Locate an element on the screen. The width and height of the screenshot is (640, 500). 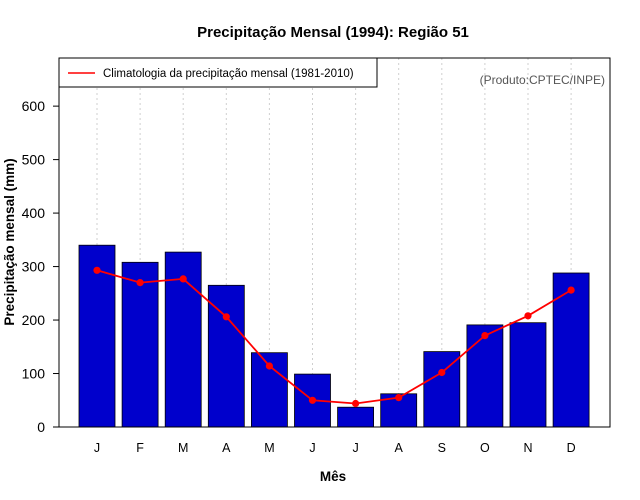
chart-title: Precipitação Mensal (1994): Região 51 is located at coordinates (333, 32).